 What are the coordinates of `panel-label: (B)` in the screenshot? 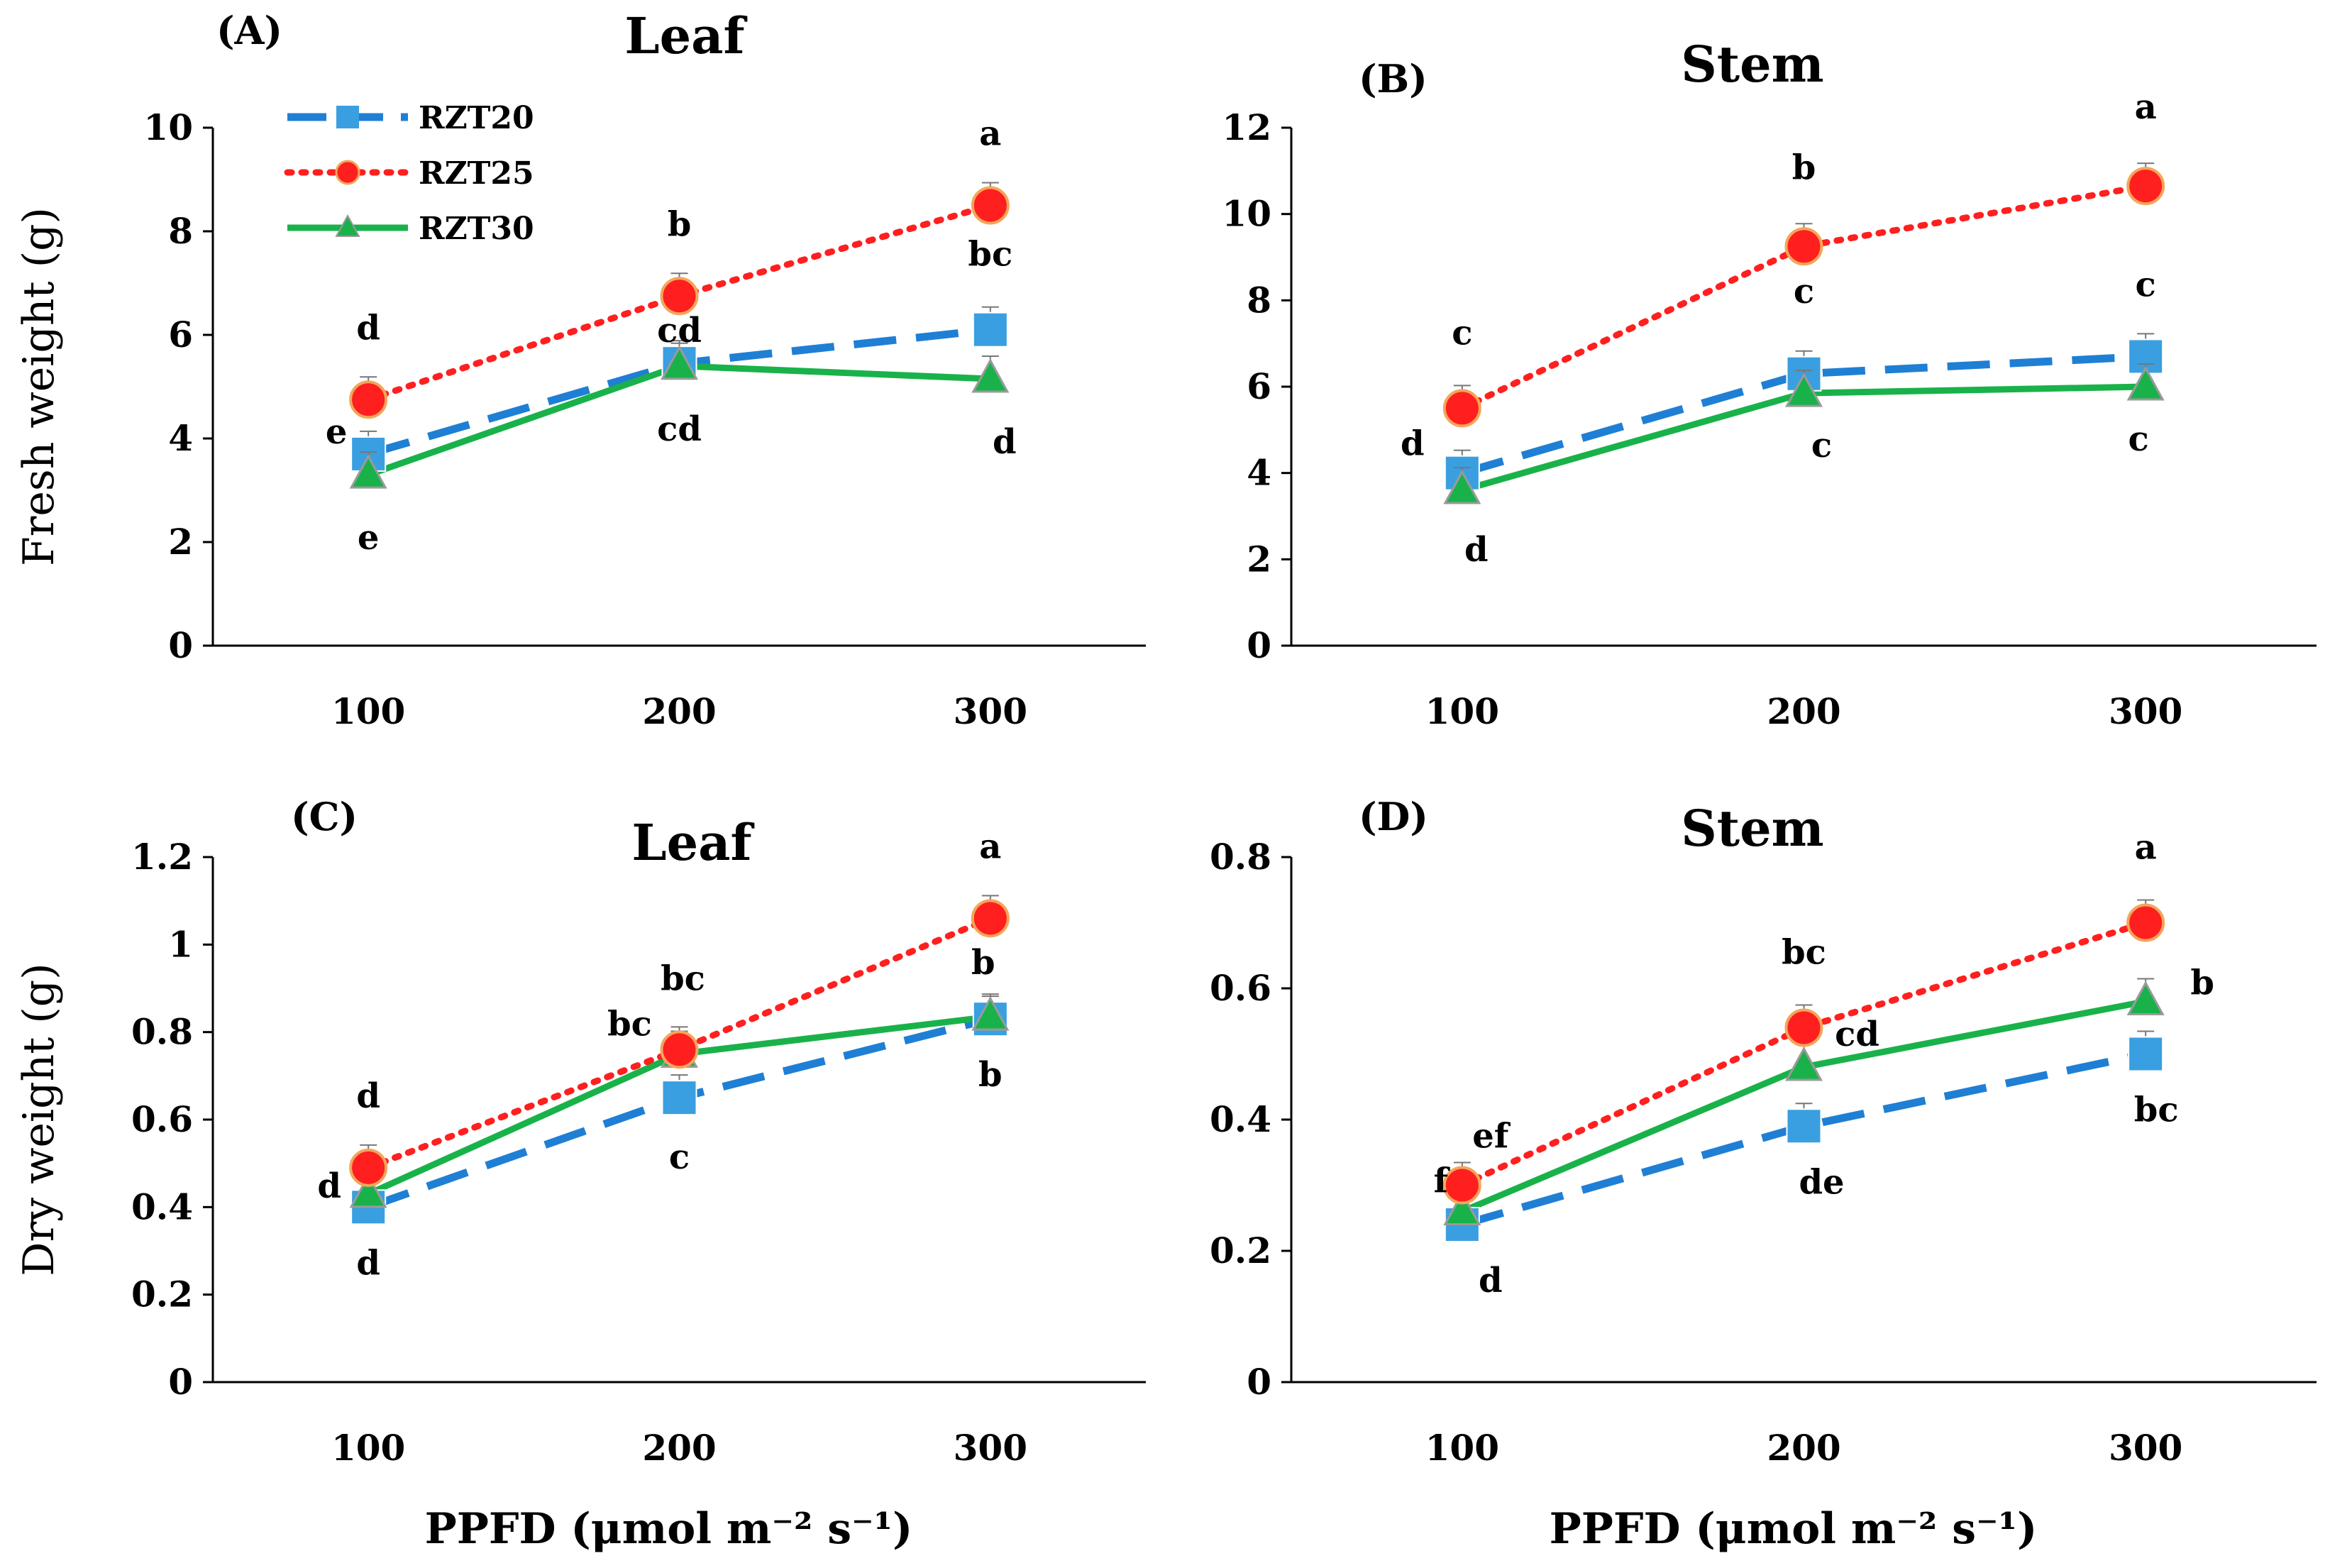 It's located at (1393, 78).